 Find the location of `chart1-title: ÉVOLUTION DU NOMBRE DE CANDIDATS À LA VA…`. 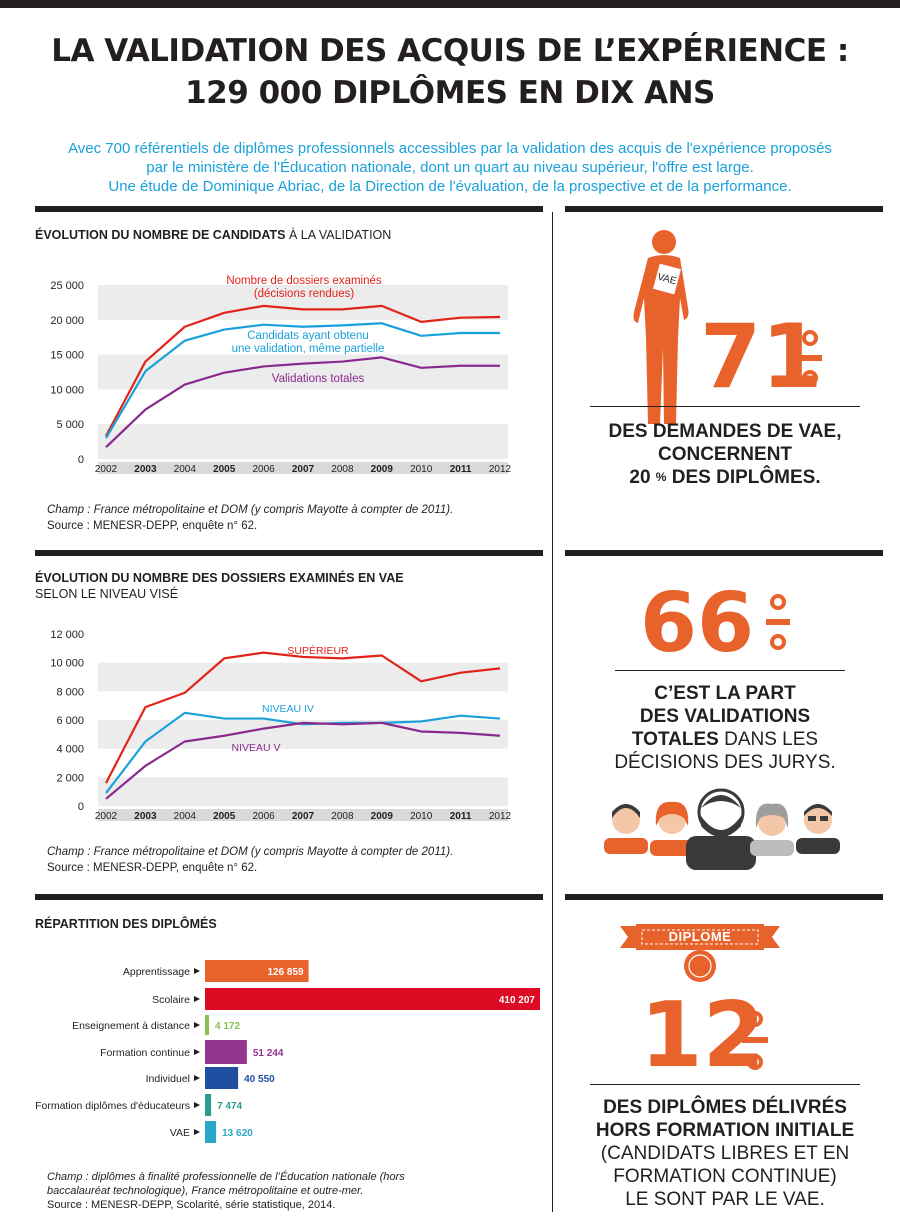

chart1-title: ÉVOLUTION DU NOMBRE DE CANDIDATS À LA VA… is located at coordinates (213, 235).